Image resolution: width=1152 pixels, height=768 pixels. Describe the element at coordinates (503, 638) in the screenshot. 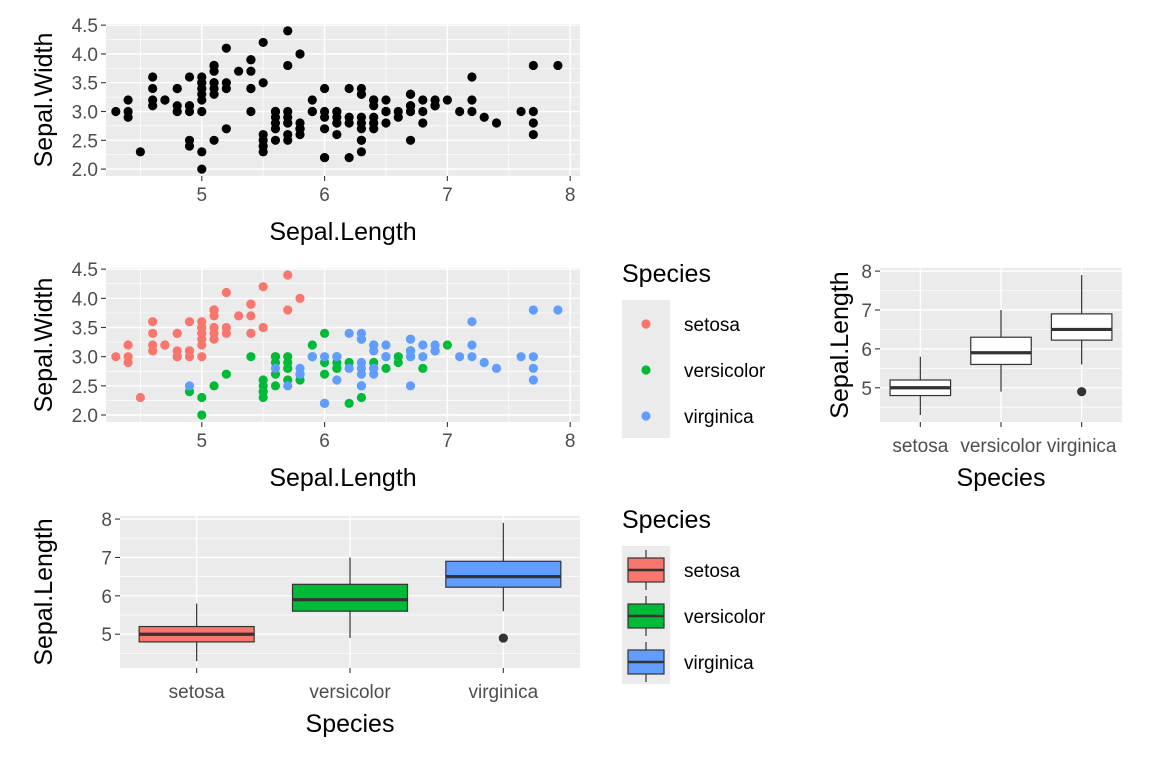

I see `outlier-point` at that location.